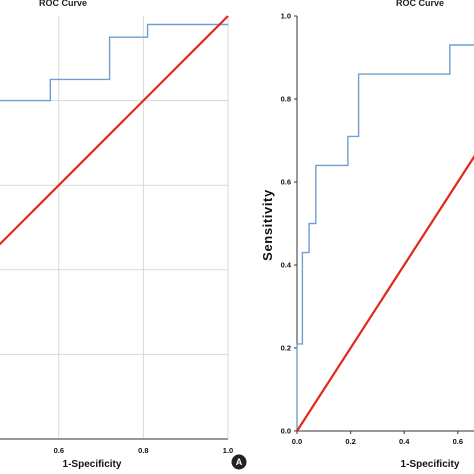 This screenshot has width=474, height=474. Describe the element at coordinates (458, 441) in the screenshot. I see `right-x-tick-label: 0.6` at that location.